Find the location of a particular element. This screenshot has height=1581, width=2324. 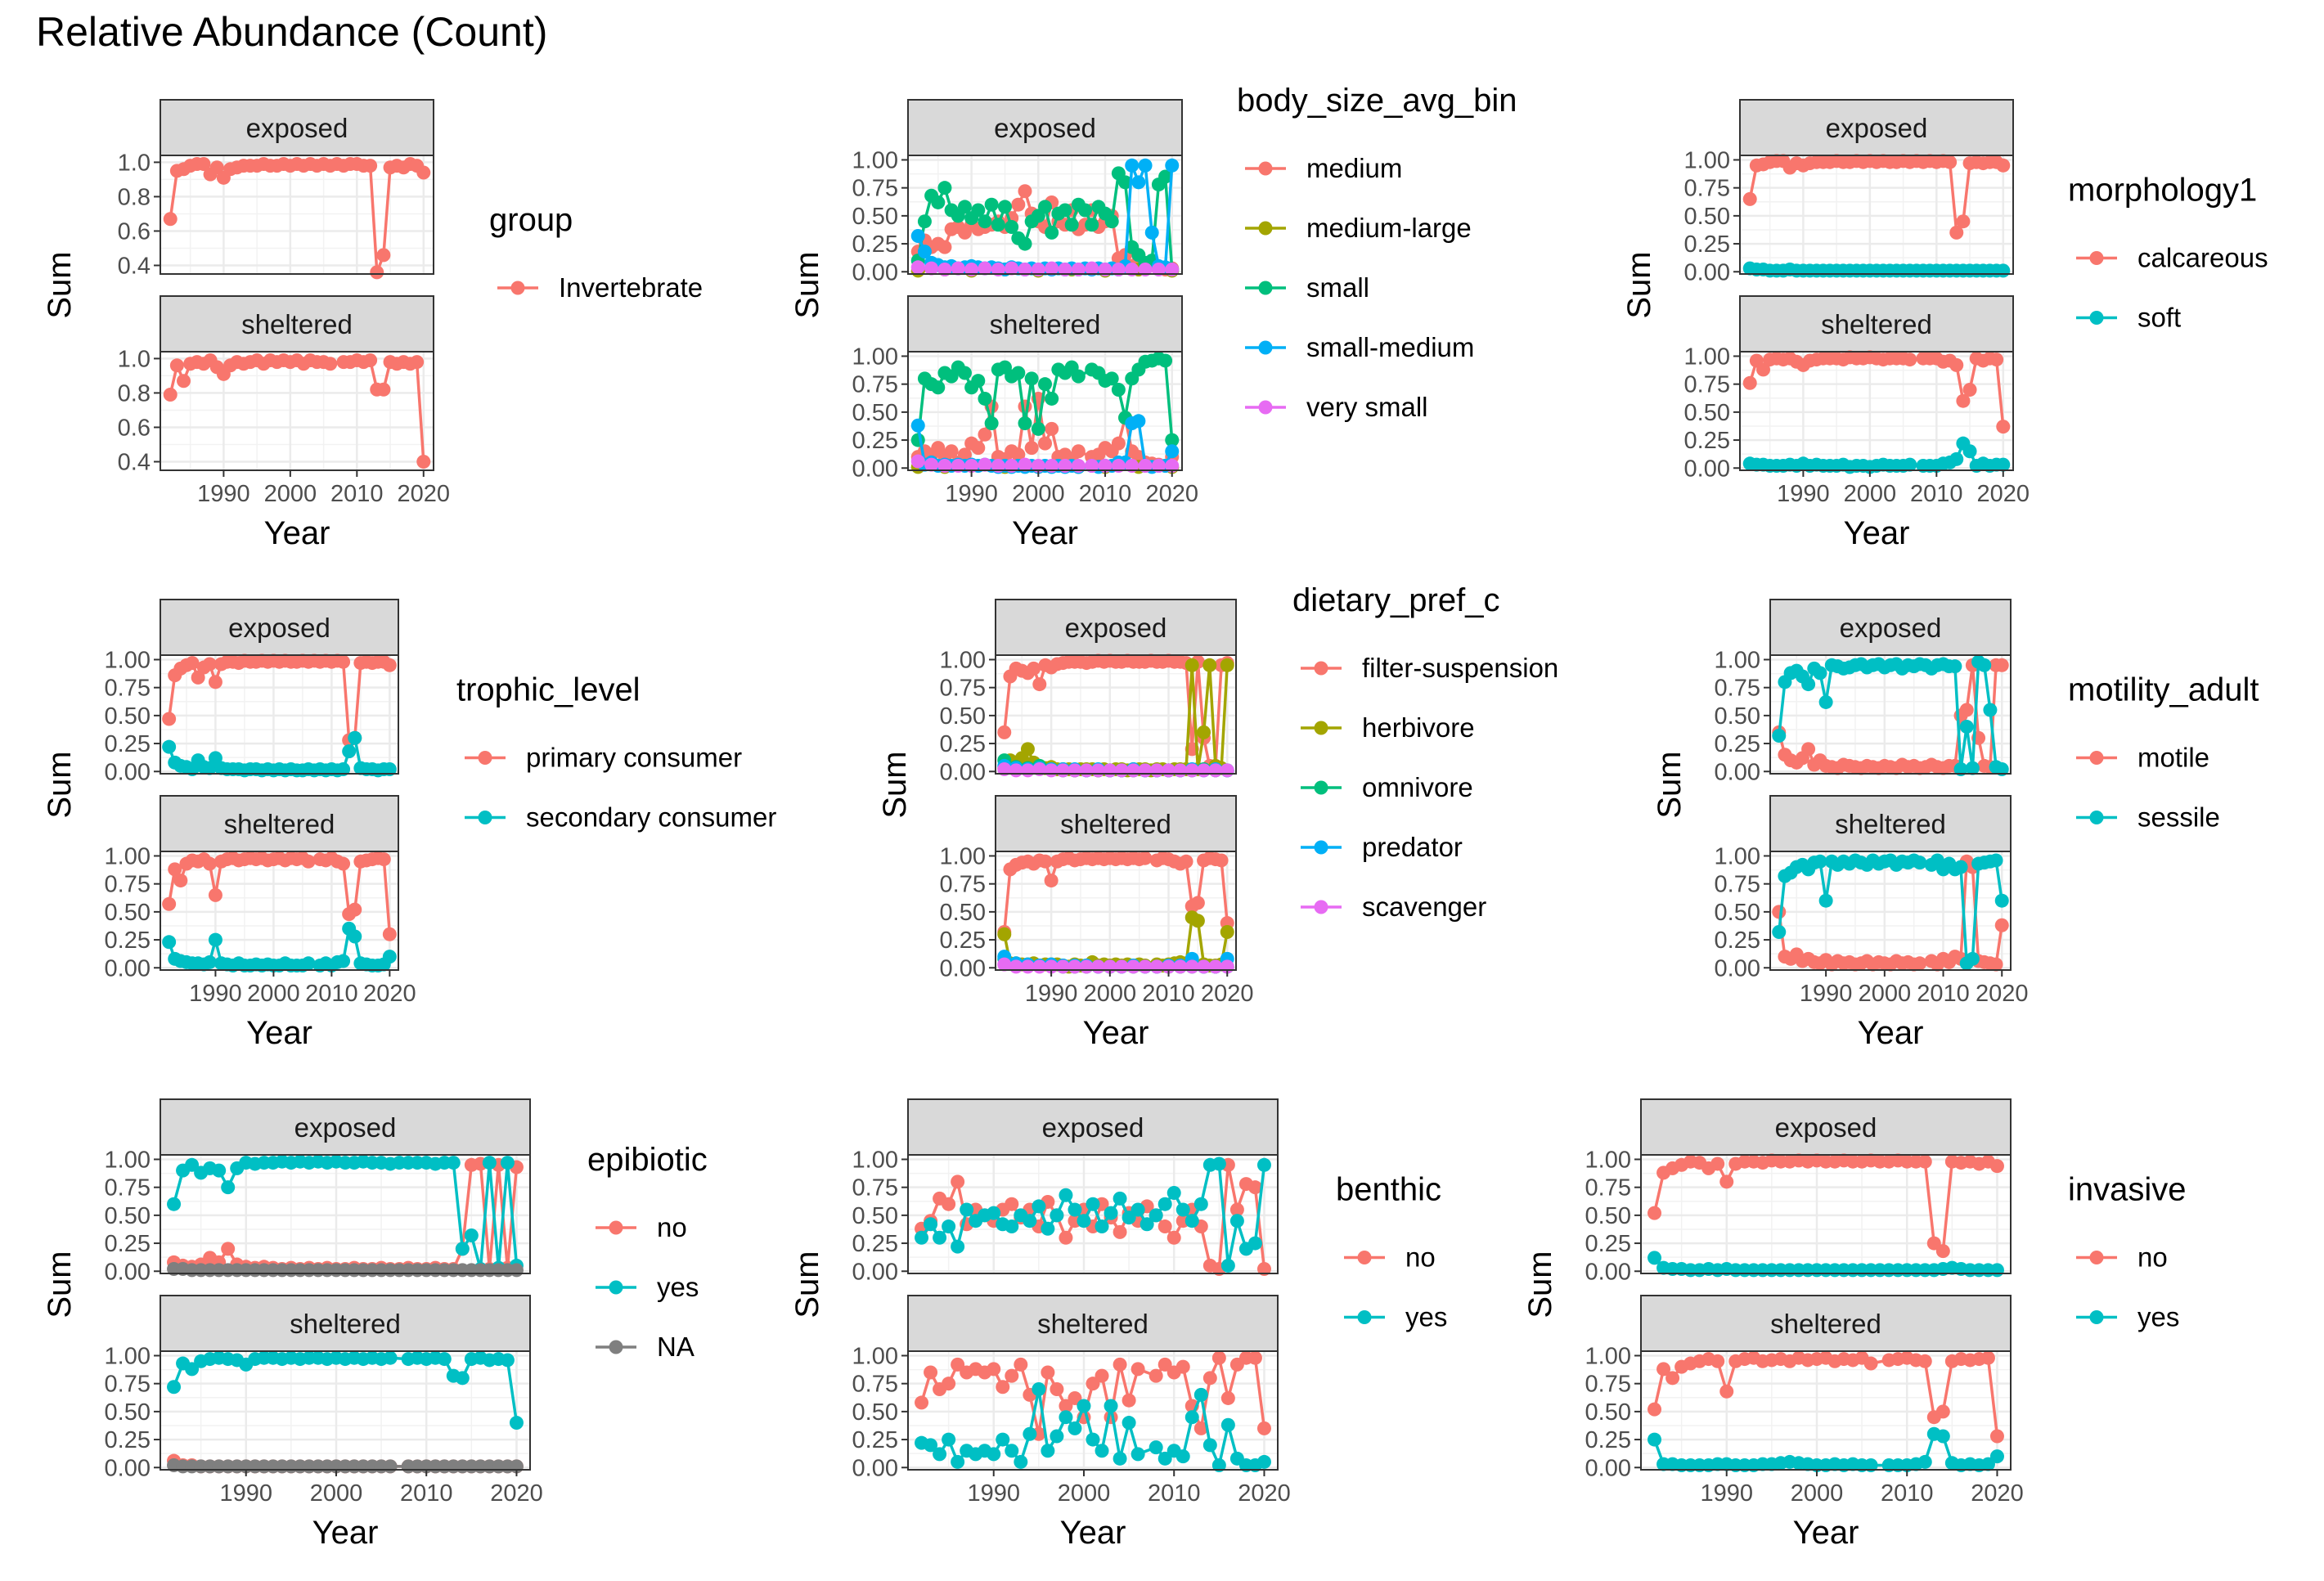

panel-background is located at coordinates (345, 1410).